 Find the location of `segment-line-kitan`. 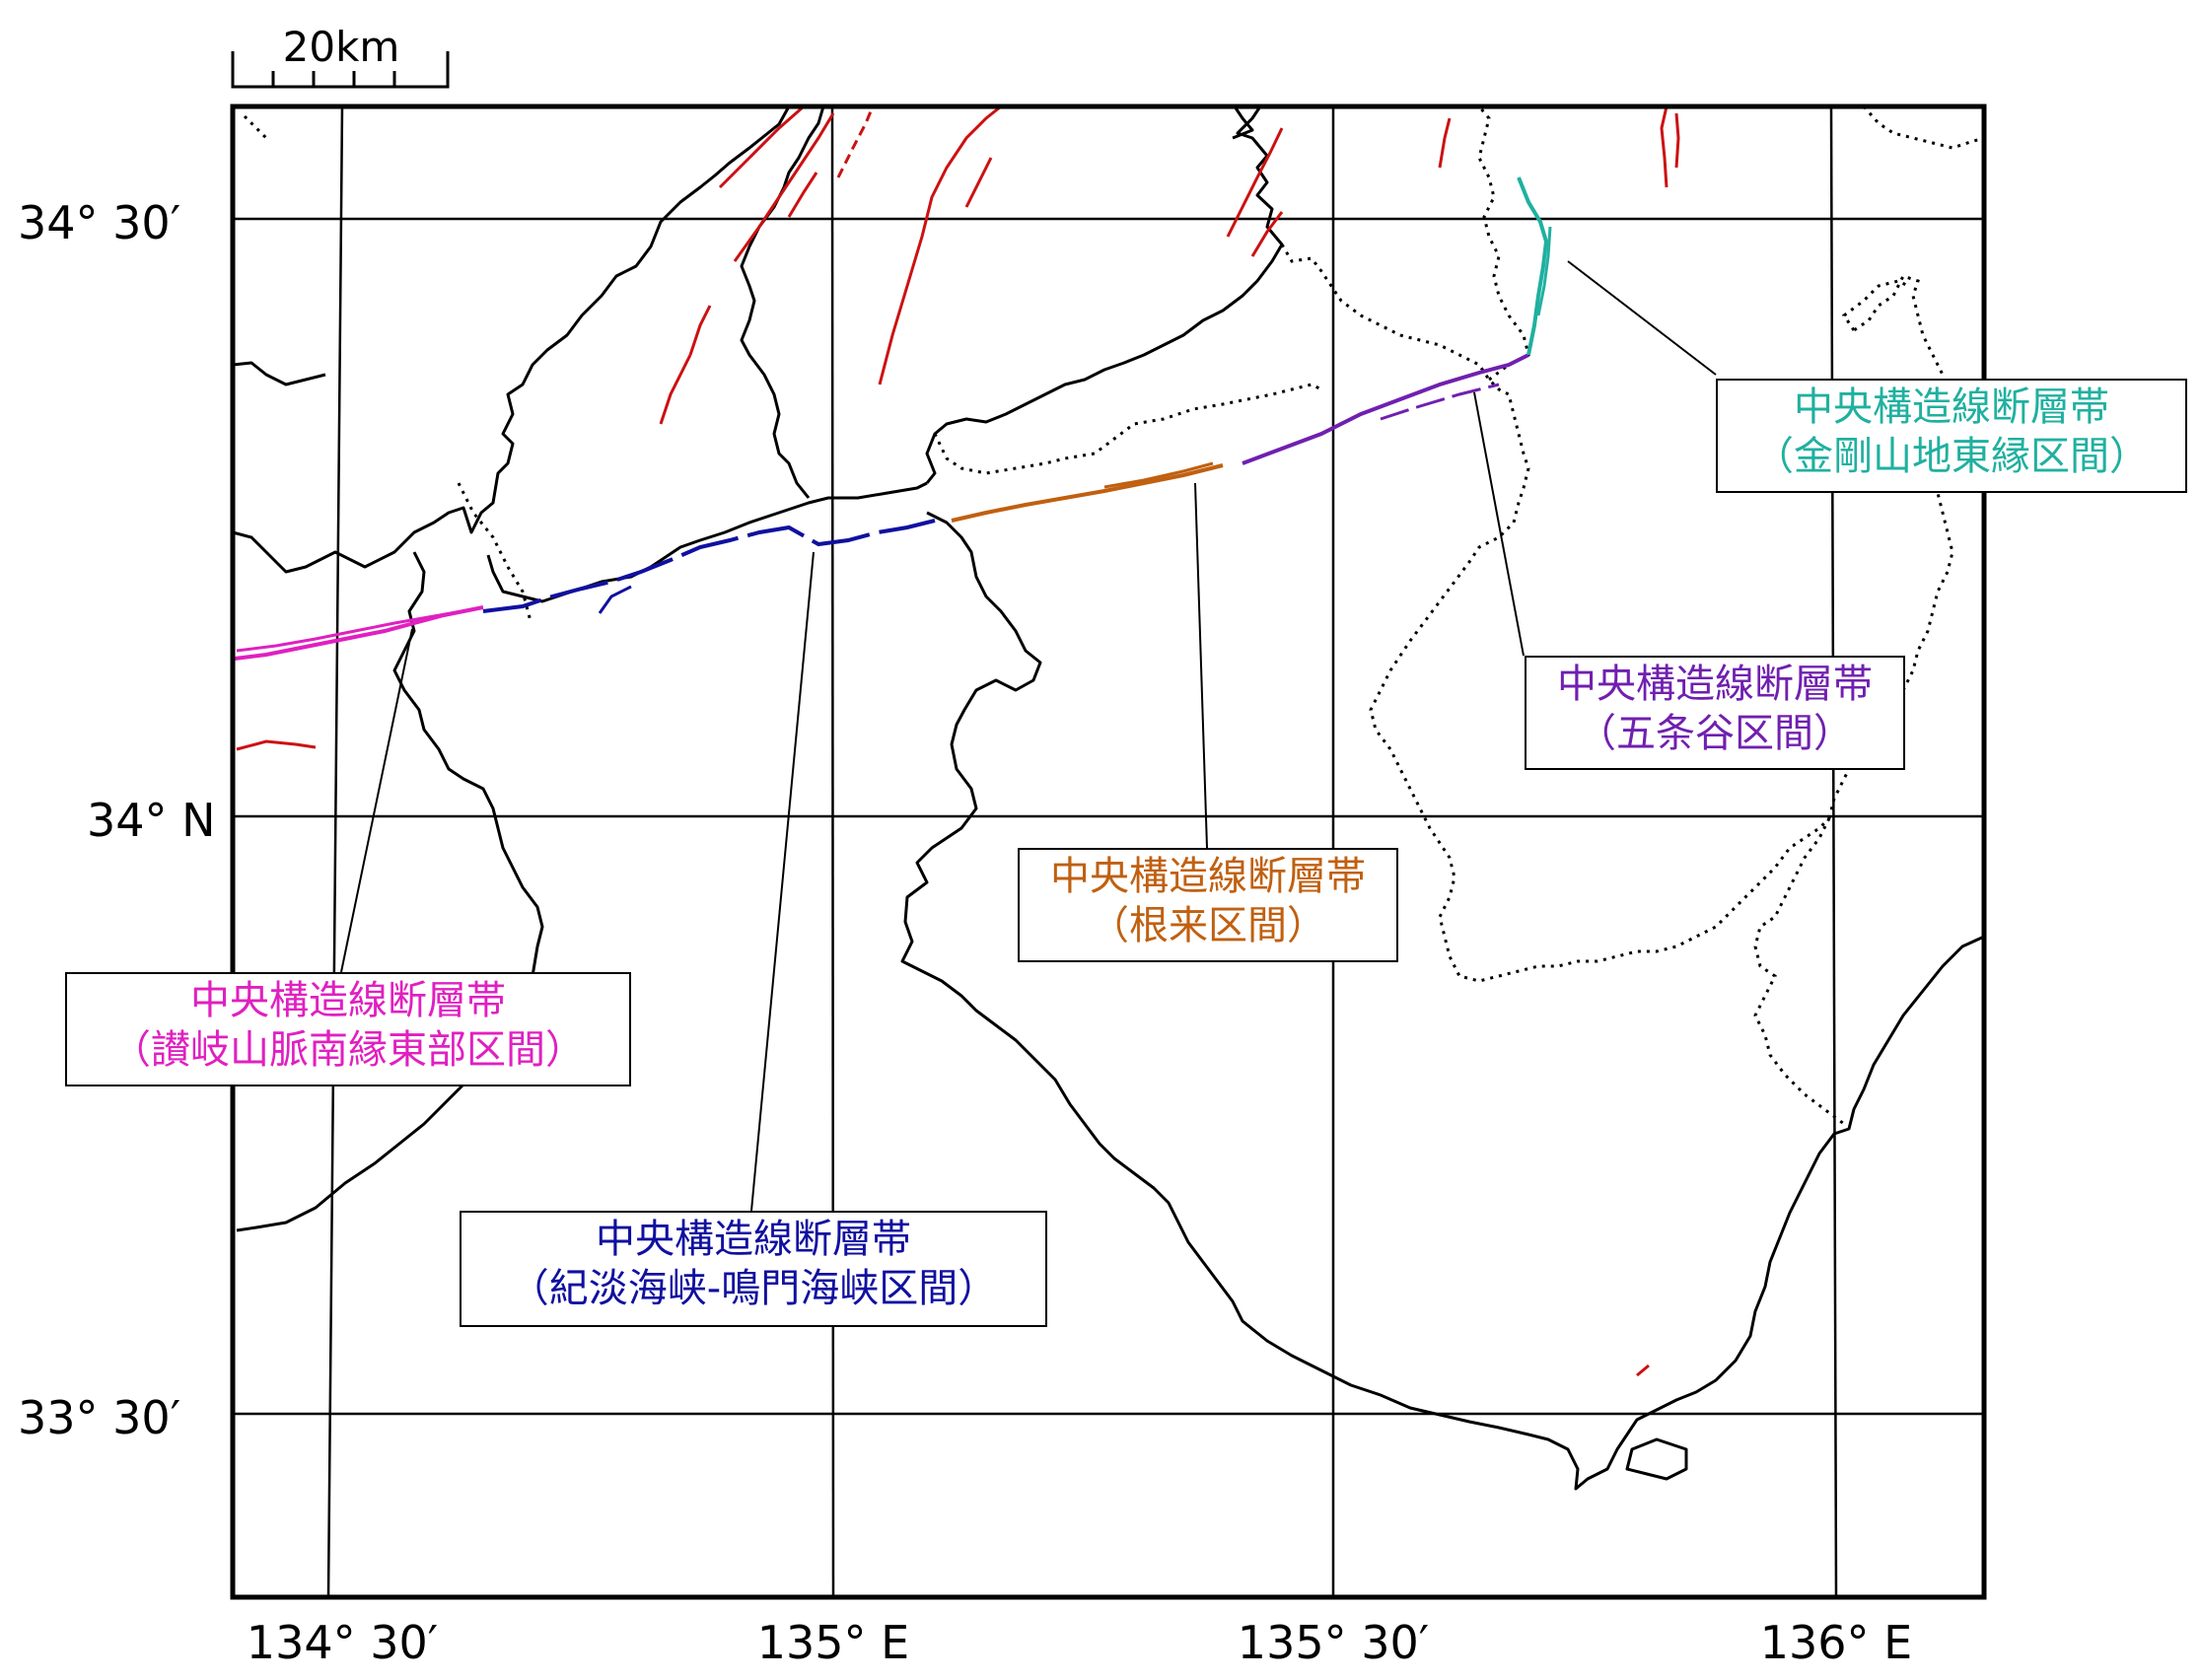

segment-line-kitan is located at coordinates (709, 566).